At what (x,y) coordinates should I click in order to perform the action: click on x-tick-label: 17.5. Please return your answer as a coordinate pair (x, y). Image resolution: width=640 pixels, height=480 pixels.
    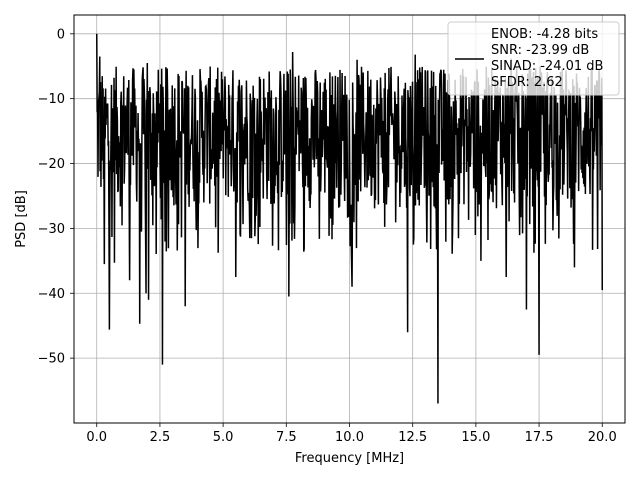
    Looking at the image, I should click on (539, 437).